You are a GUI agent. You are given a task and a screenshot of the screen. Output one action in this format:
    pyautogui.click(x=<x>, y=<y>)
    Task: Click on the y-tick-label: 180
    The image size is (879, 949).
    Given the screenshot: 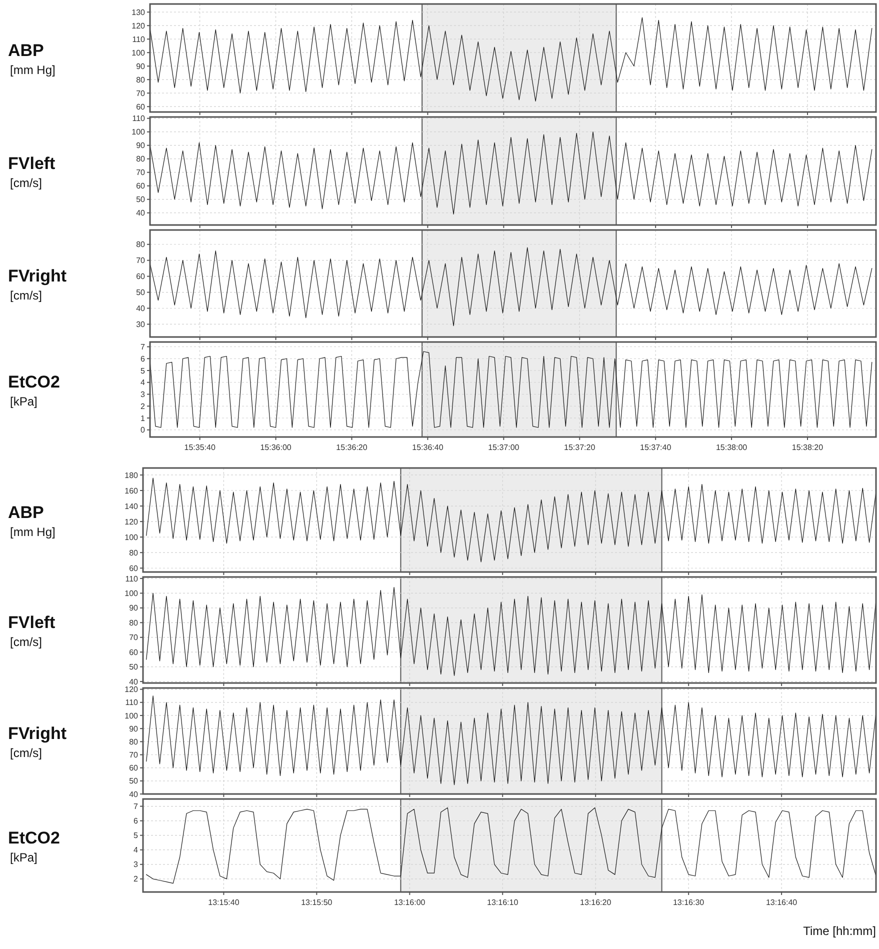 What is the action you would take?
    pyautogui.click(x=131, y=475)
    